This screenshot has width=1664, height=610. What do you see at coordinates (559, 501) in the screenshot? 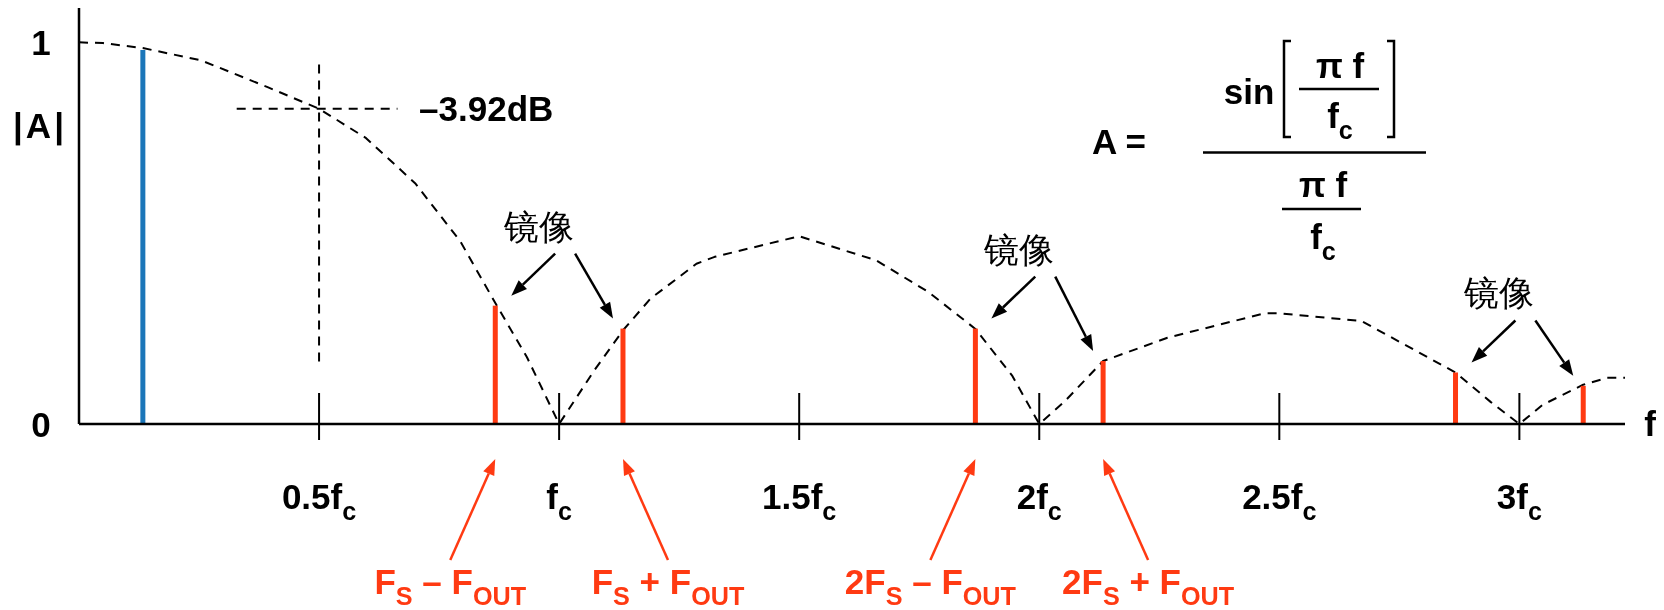
I see `x-tick-label: f$_{c}$` at bounding box center [559, 501].